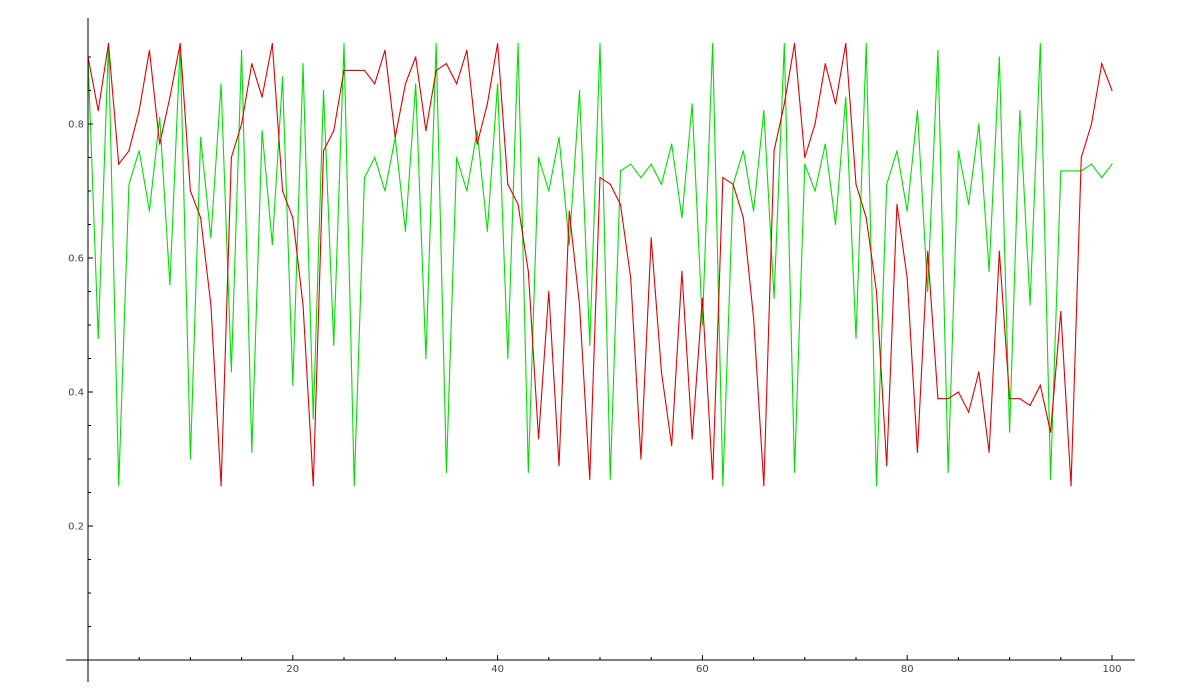 This screenshot has height=700, width=1200. Describe the element at coordinates (76, 259) in the screenshot. I see `y-tick-label: 0.6` at that location.